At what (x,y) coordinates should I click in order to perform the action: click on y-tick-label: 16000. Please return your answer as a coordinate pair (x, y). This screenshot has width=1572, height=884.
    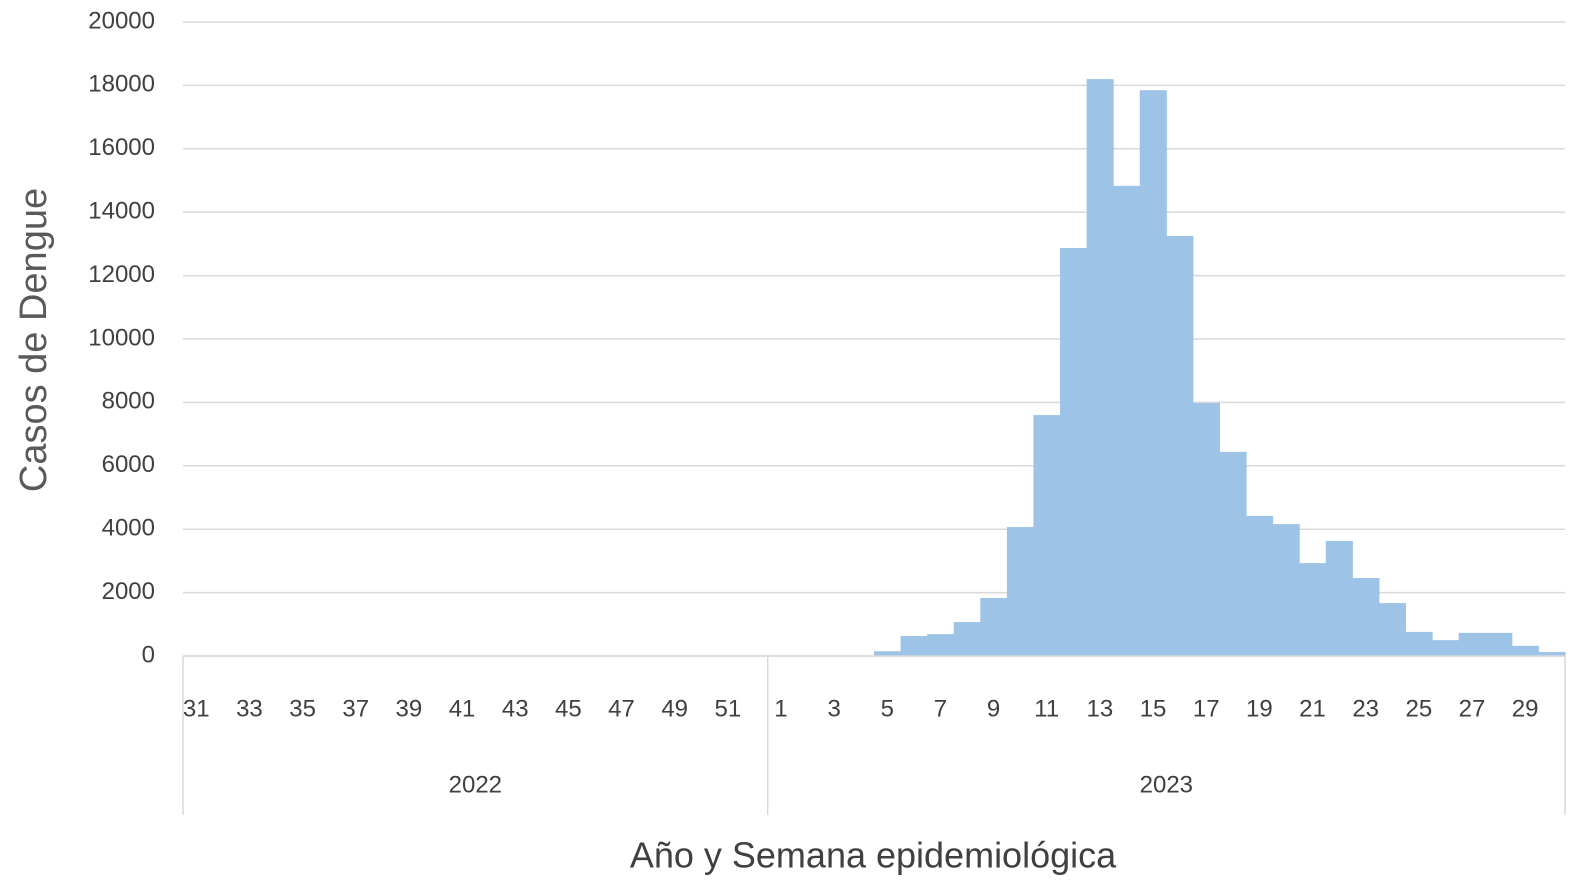
    Looking at the image, I should click on (121, 147).